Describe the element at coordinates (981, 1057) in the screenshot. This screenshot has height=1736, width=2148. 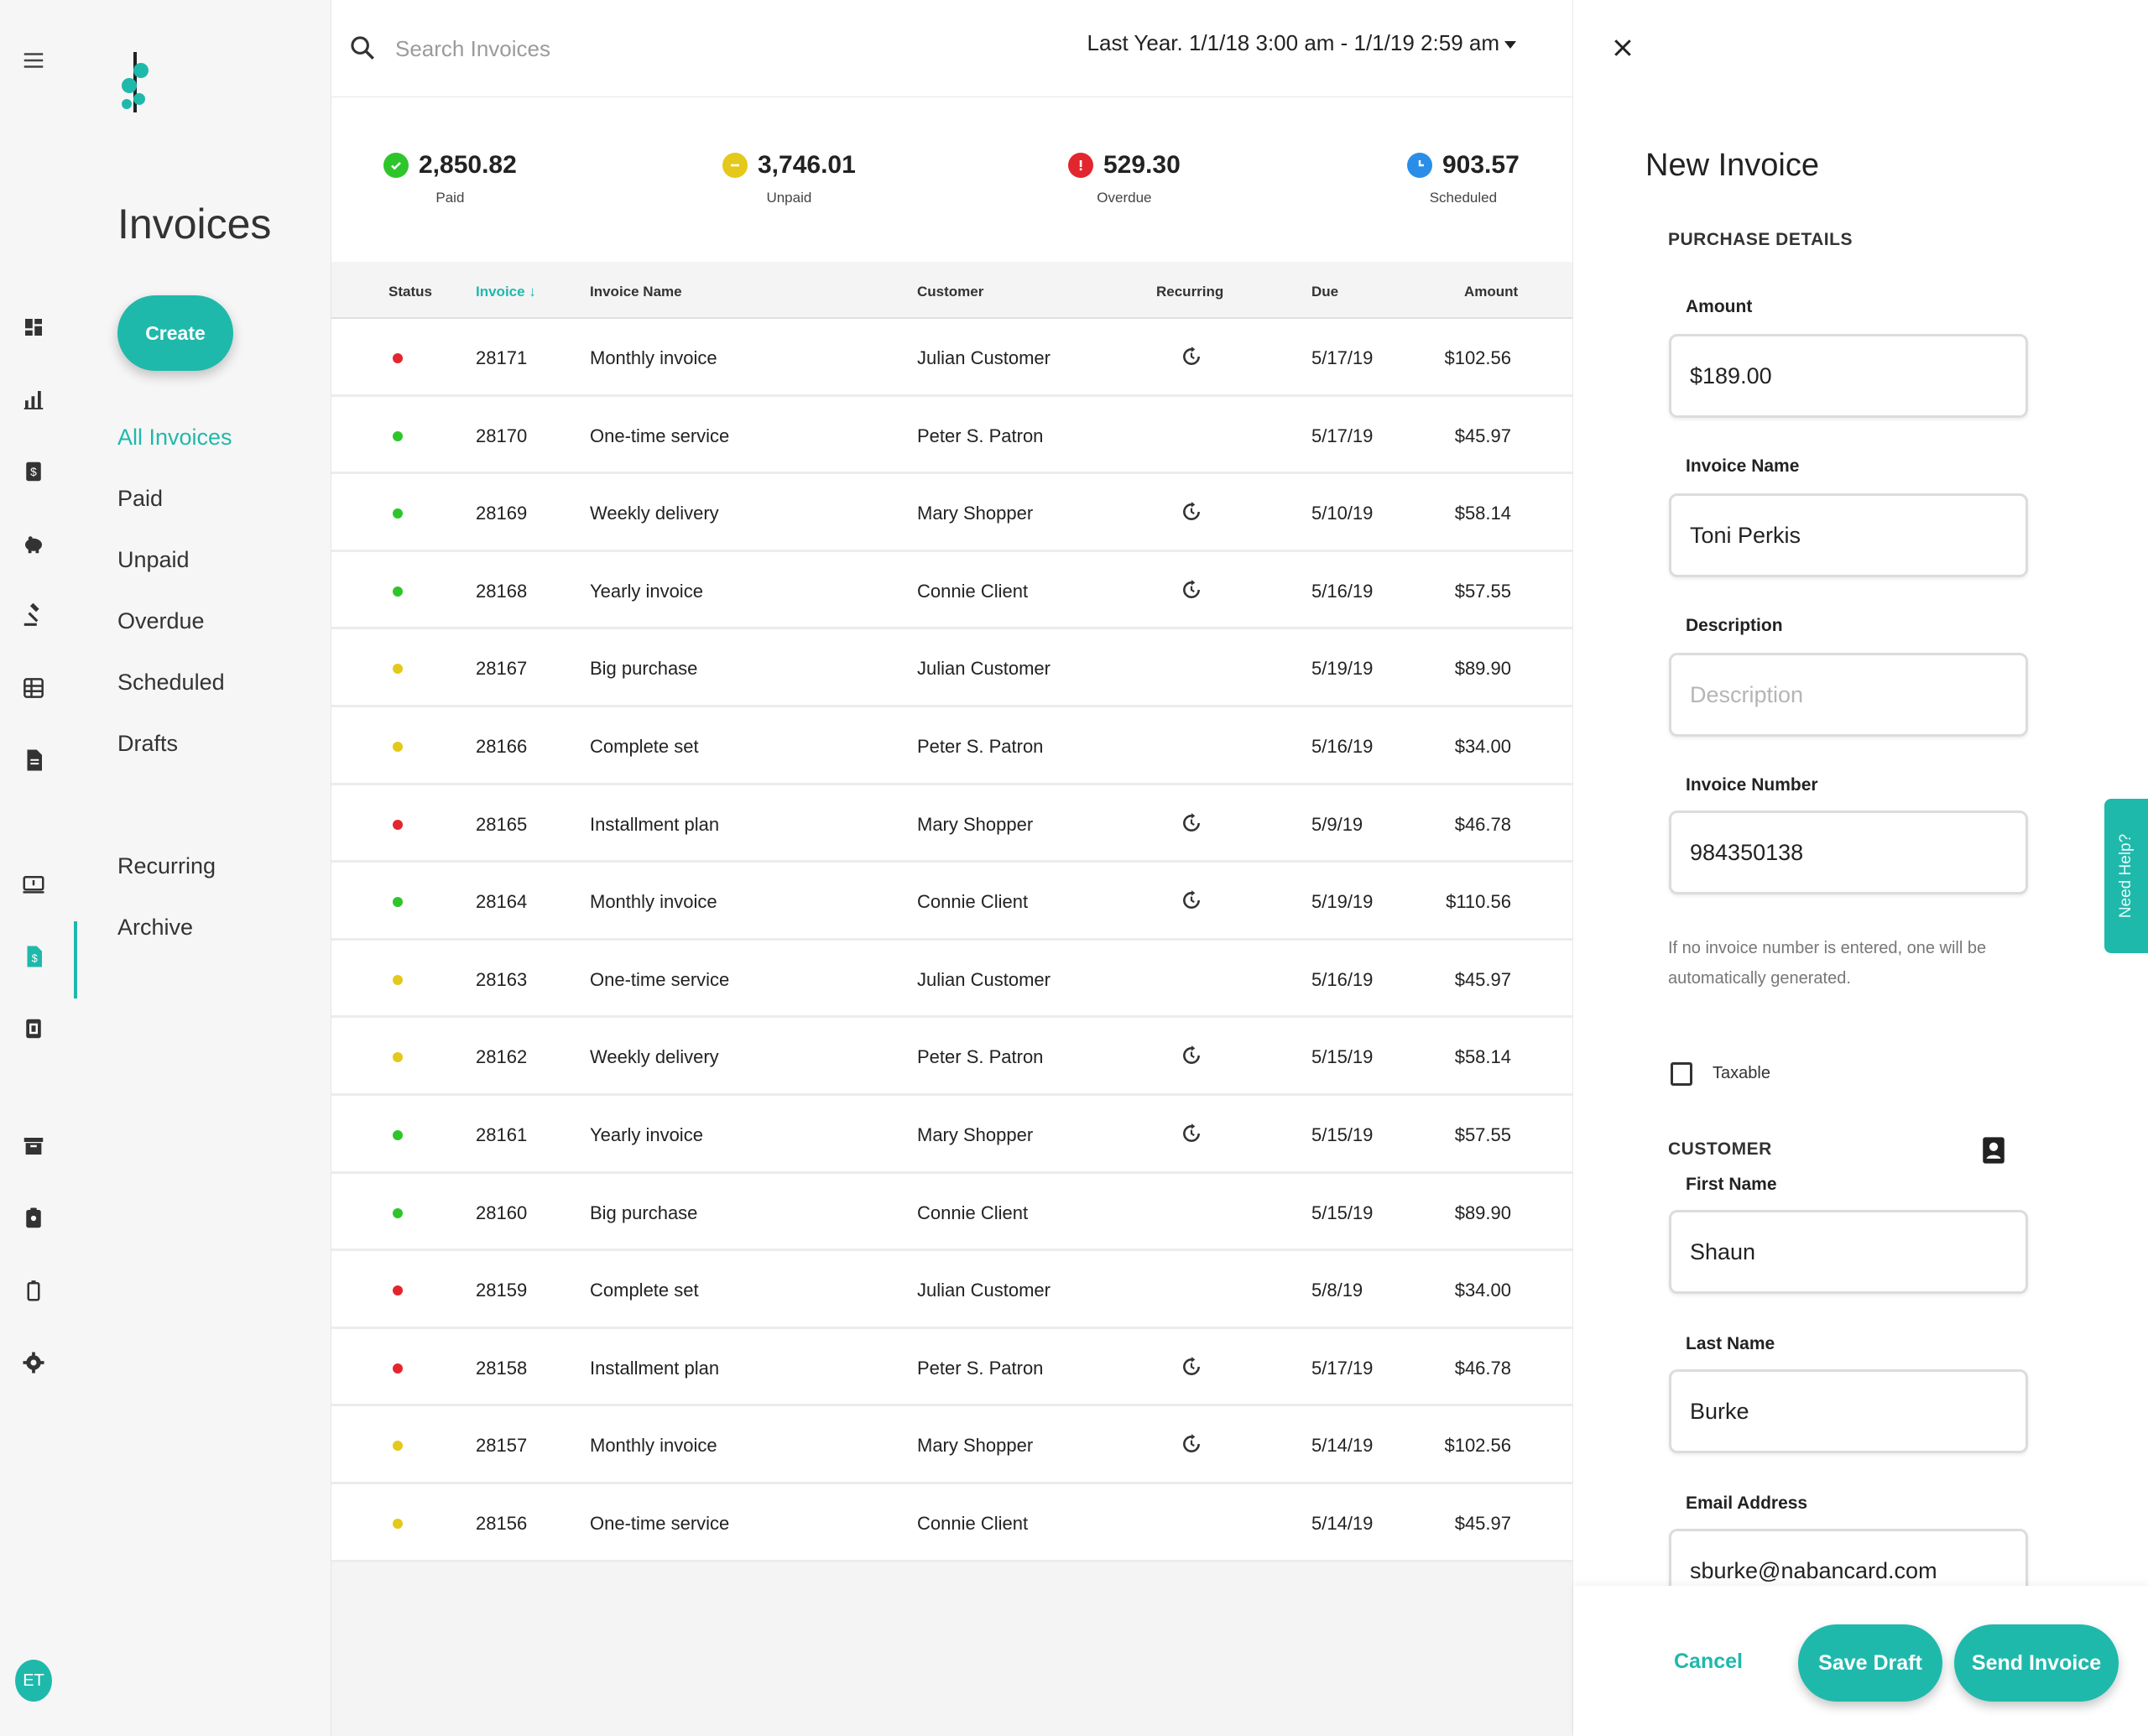
I see `customer-name: Peter S. Patron` at that location.